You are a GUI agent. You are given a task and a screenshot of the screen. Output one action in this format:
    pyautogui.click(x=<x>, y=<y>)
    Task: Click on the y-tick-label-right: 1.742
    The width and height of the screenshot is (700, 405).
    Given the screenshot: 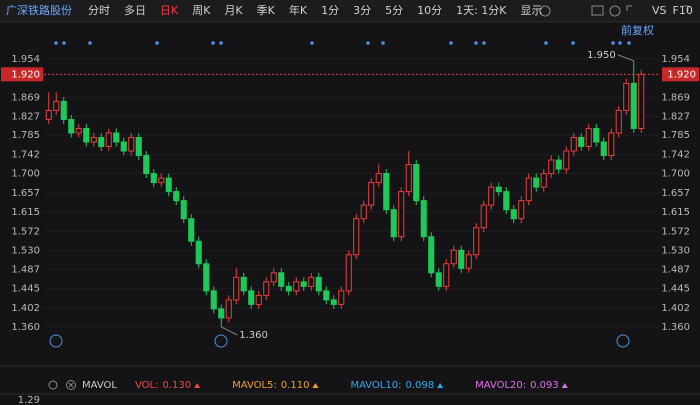 What is the action you would take?
    pyautogui.click(x=675, y=155)
    